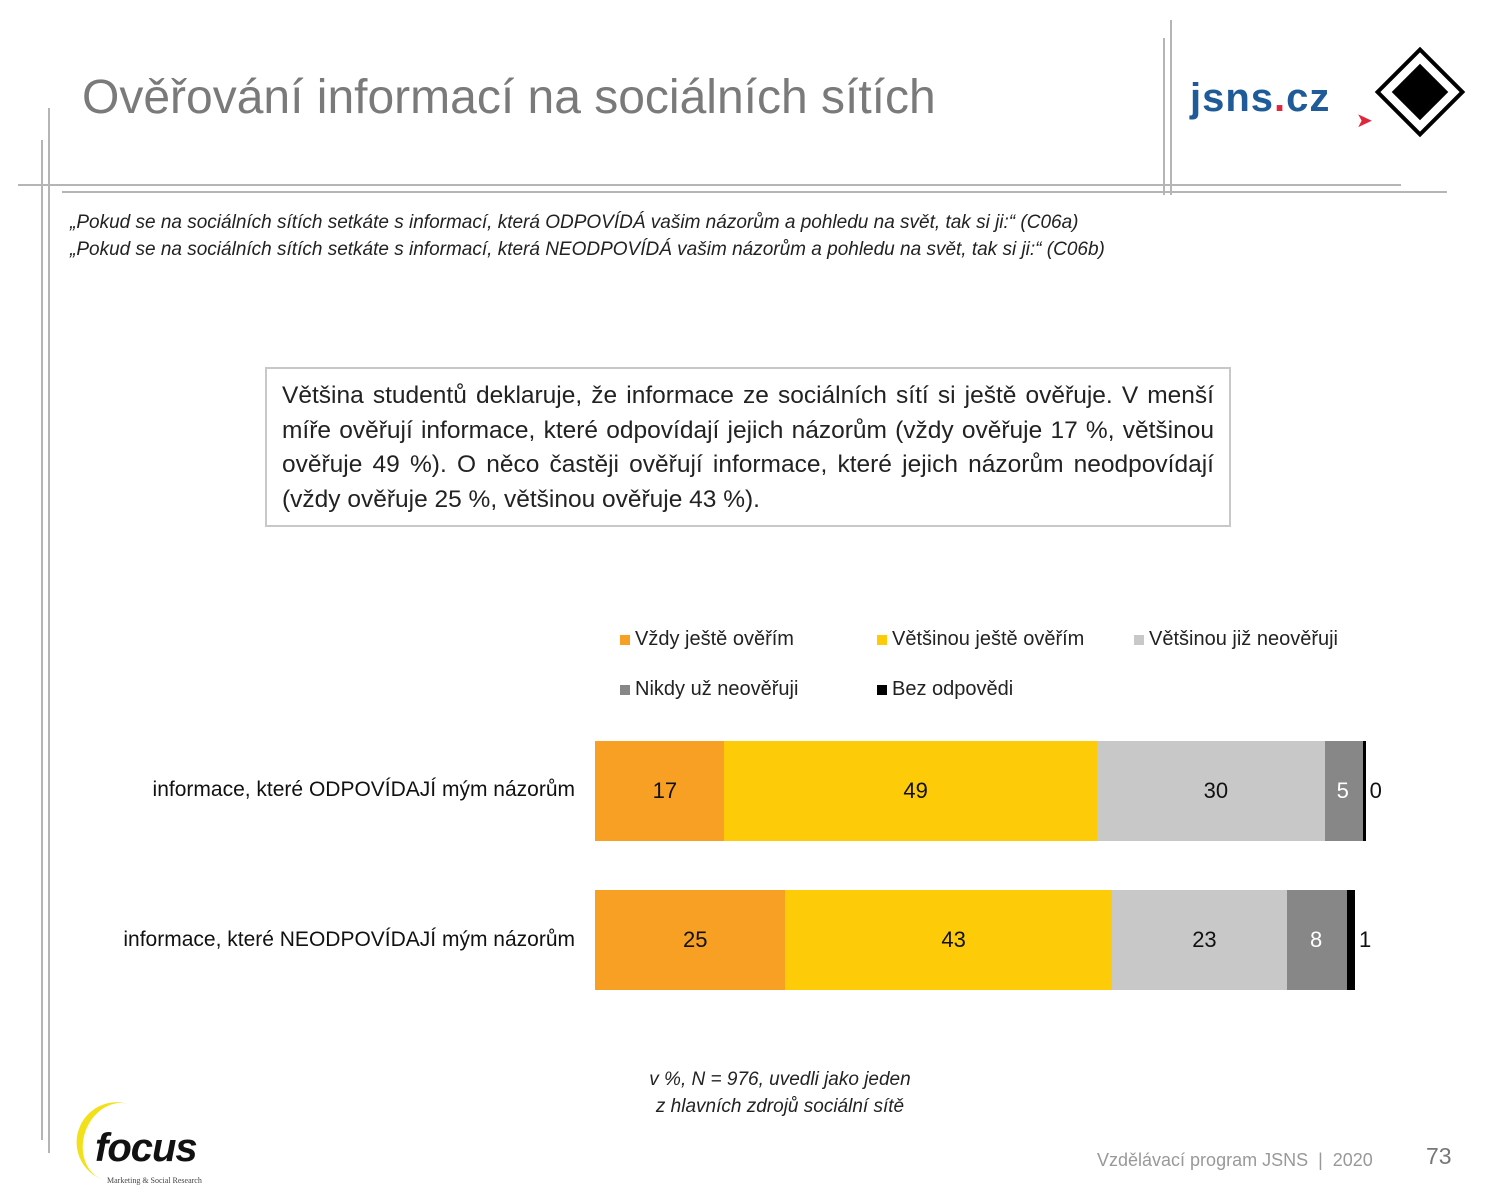 This screenshot has width=1500, height=1200. I want to click on legend-label: Většinou ještě ověřím, so click(988, 639).